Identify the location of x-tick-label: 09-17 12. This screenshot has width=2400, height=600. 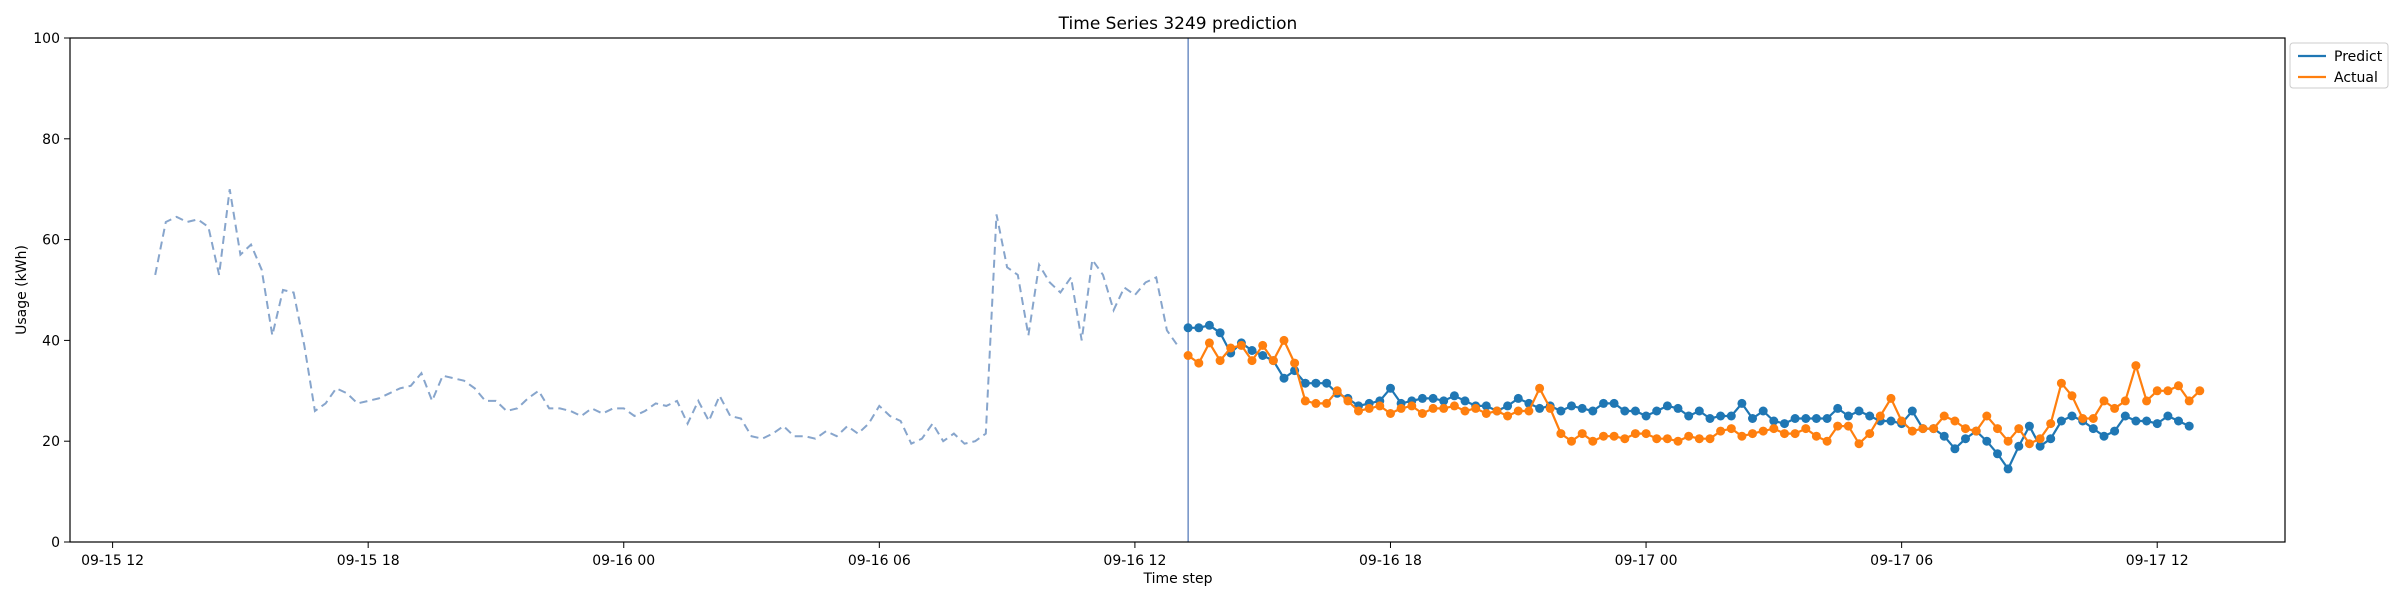
(2157, 561).